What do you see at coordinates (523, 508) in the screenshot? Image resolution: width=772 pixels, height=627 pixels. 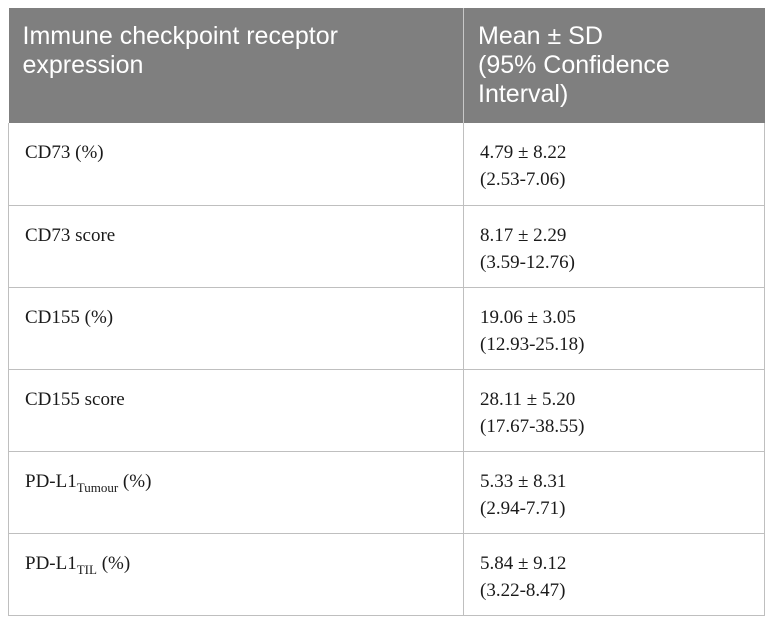 I see `confidence-interval-value: (2.94-7.71)` at bounding box center [523, 508].